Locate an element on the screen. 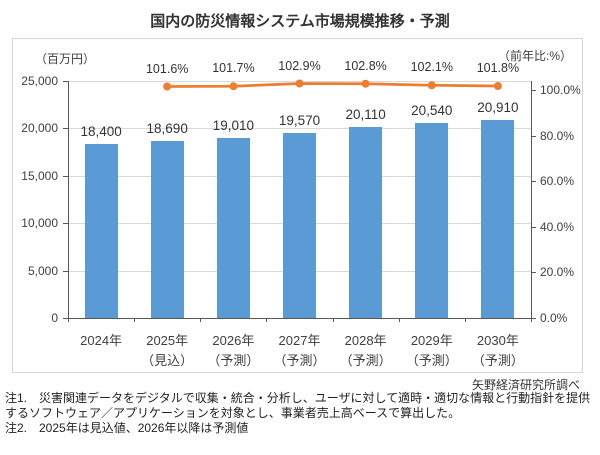 This screenshot has height=455, width=600. x-axis-label: 2026年 is located at coordinates (233, 340).